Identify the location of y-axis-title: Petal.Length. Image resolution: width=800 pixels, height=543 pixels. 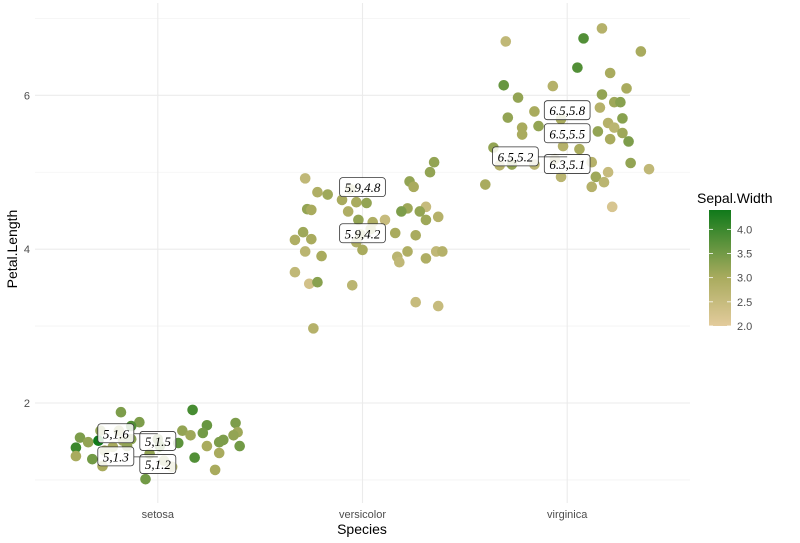
(12, 249).